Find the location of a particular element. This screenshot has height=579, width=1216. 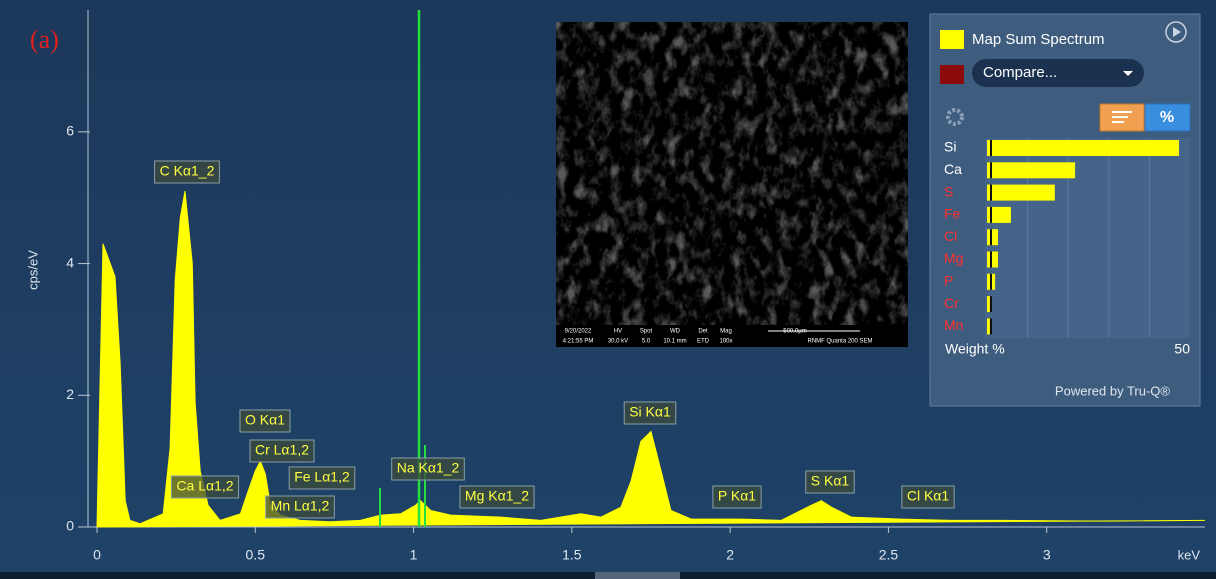

sem-info-text: 500.0µm is located at coordinates (794, 332).